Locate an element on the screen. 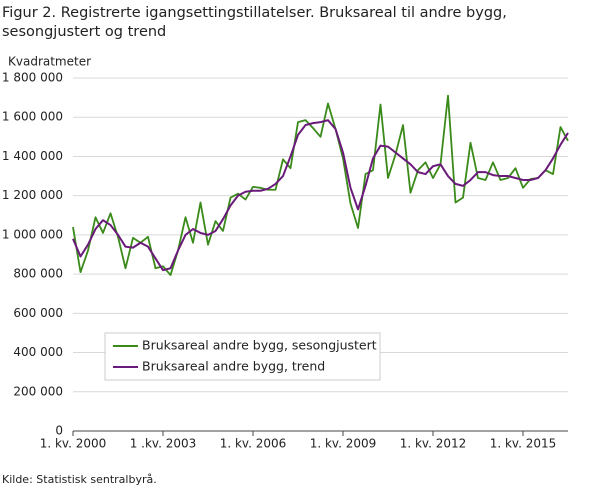 The image size is (610, 488). y-tick-label: 0 is located at coordinates (59, 431).